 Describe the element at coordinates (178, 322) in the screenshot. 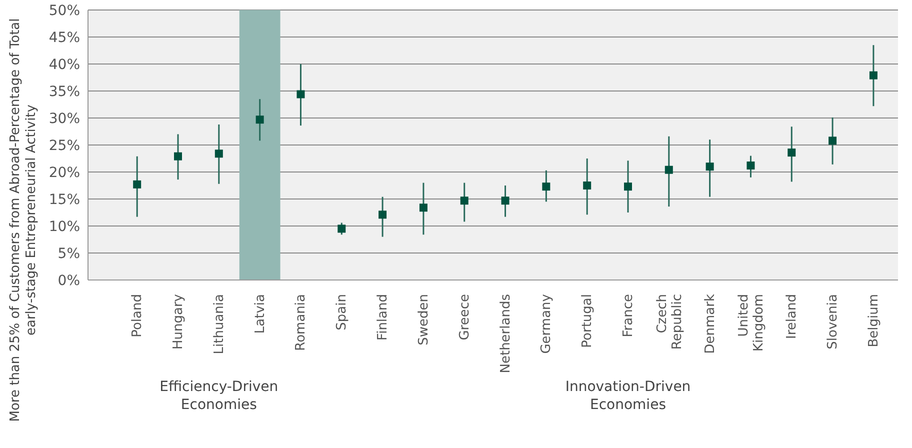

I see `x-tick-label: Hungary` at that location.